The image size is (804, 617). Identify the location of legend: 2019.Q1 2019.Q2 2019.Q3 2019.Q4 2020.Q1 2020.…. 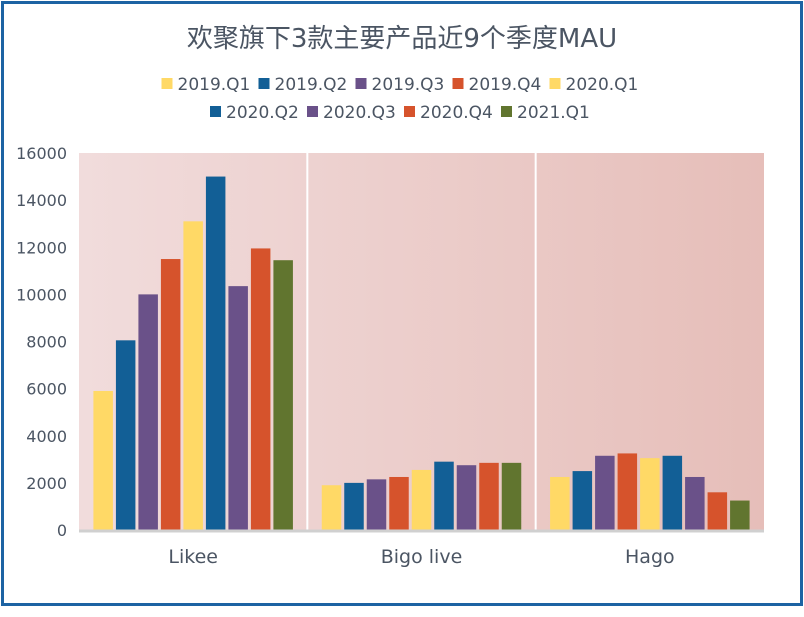
(400, 99).